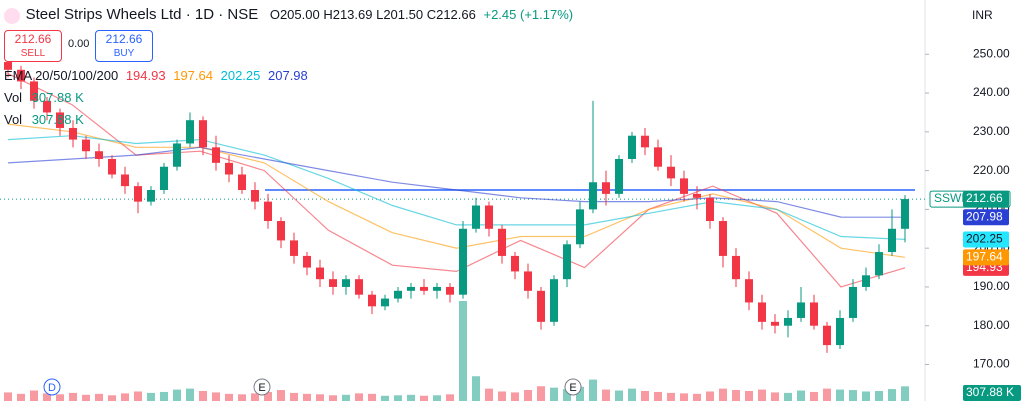  I want to click on spread: 0.00, so click(79, 44).